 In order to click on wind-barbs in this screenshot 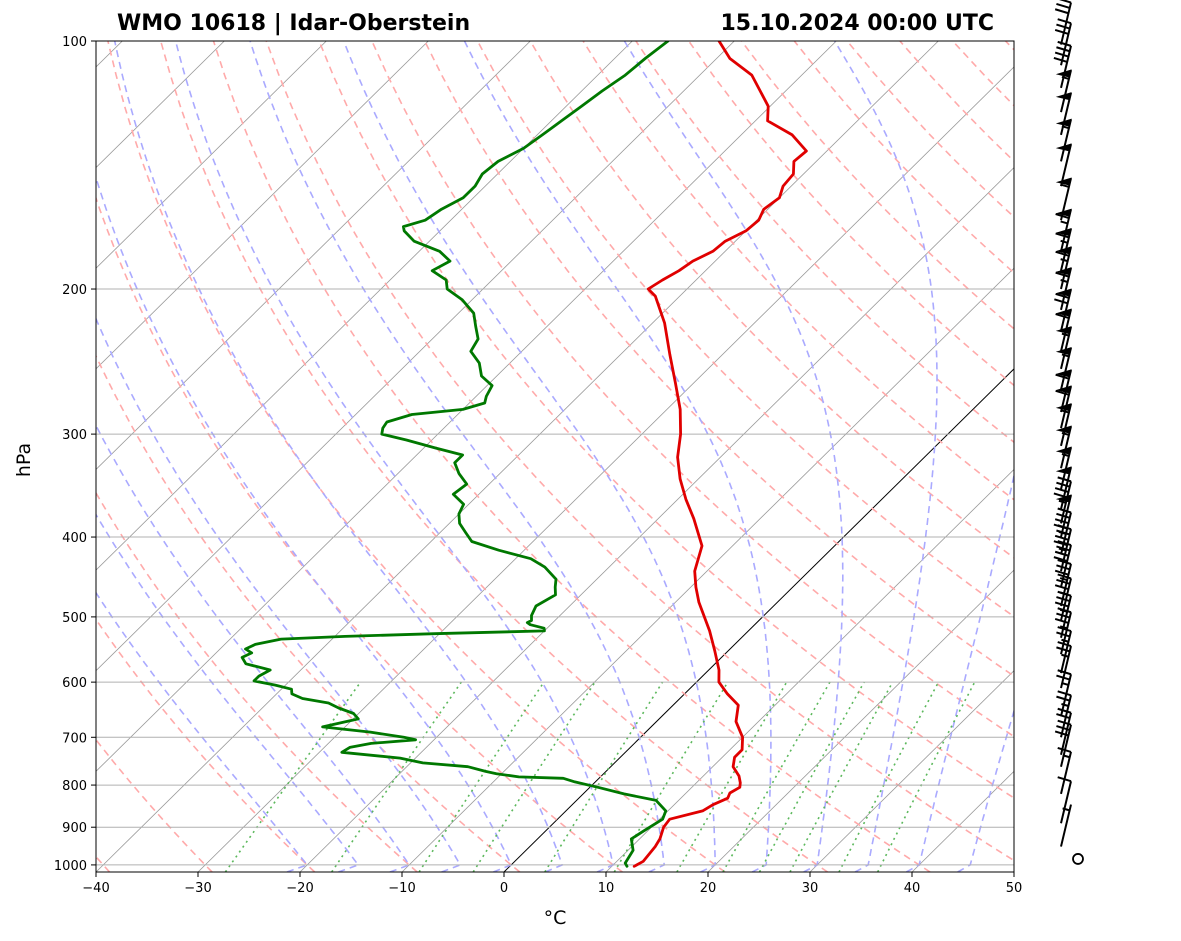, I will do `click(1068, 432)`.